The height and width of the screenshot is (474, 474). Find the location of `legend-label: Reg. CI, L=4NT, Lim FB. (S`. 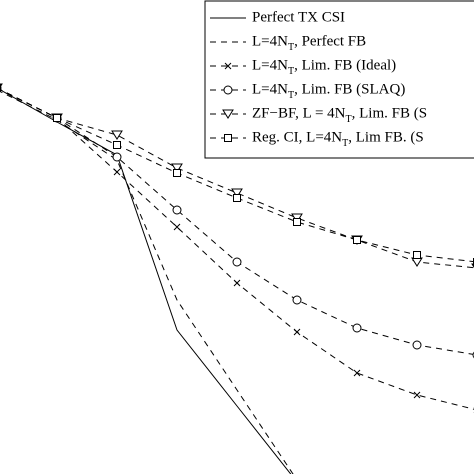

legend-label: Reg. CI, L=4NT, Lim FB. (S is located at coordinates (338, 138).